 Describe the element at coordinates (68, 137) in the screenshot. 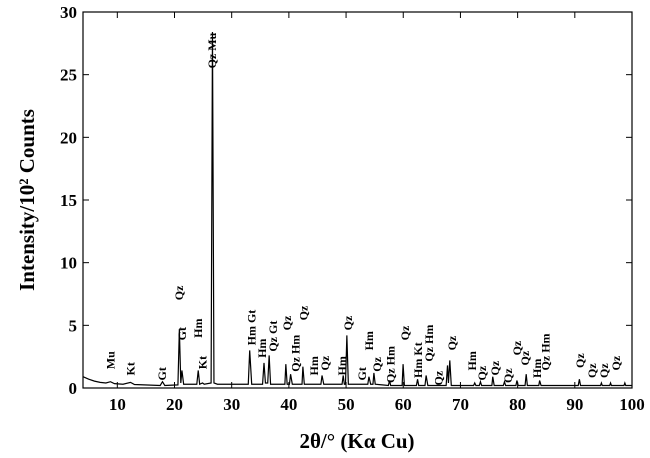

I see `y-tick-label: 20` at that location.